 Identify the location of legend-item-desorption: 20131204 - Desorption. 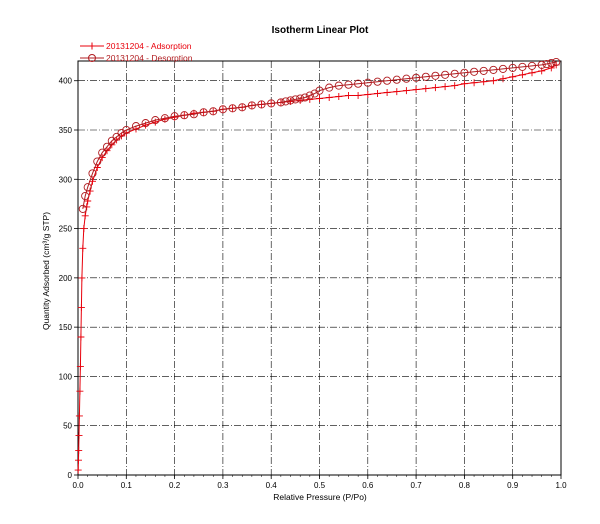
(136, 58).